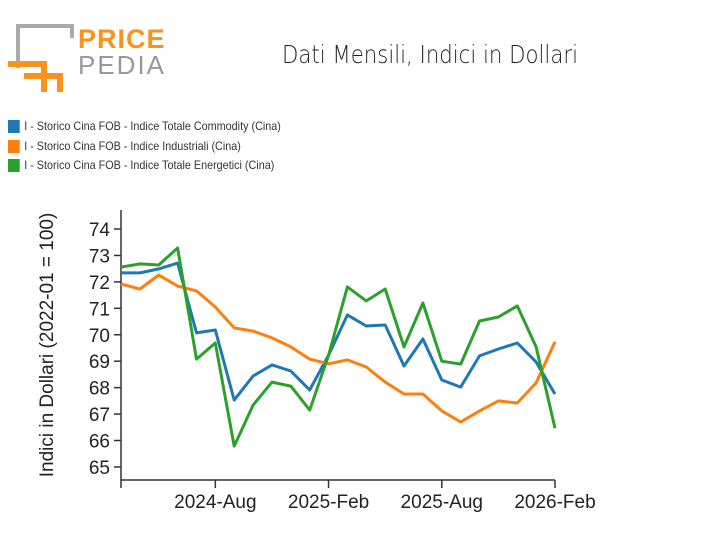 Image resolution: width=712 pixels, height=555 pixels. What do you see at coordinates (122, 39) in the screenshot?
I see `logo-text: PRICE` at bounding box center [122, 39].